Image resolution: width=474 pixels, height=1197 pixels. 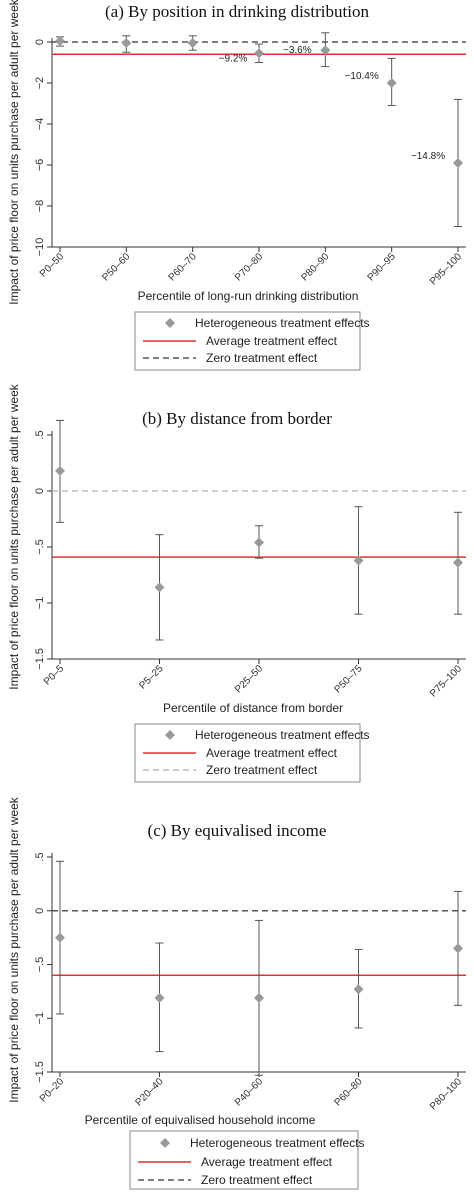 What do you see at coordinates (40, 856) in the screenshot?
I see `panel-c-ytick-label: .5` at bounding box center [40, 856].